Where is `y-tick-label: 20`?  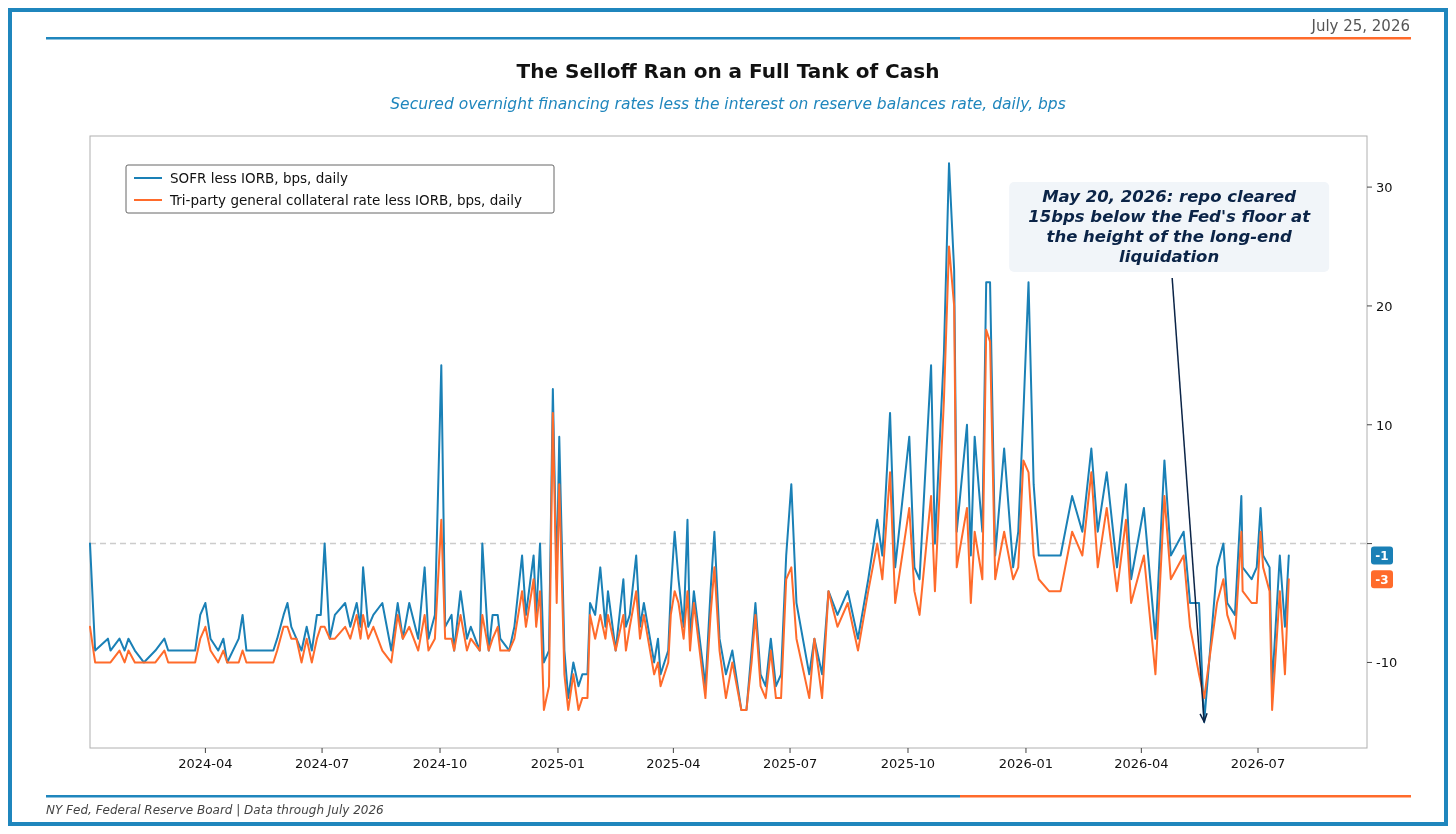 y-tick-label: 20 is located at coordinates (1384, 306).